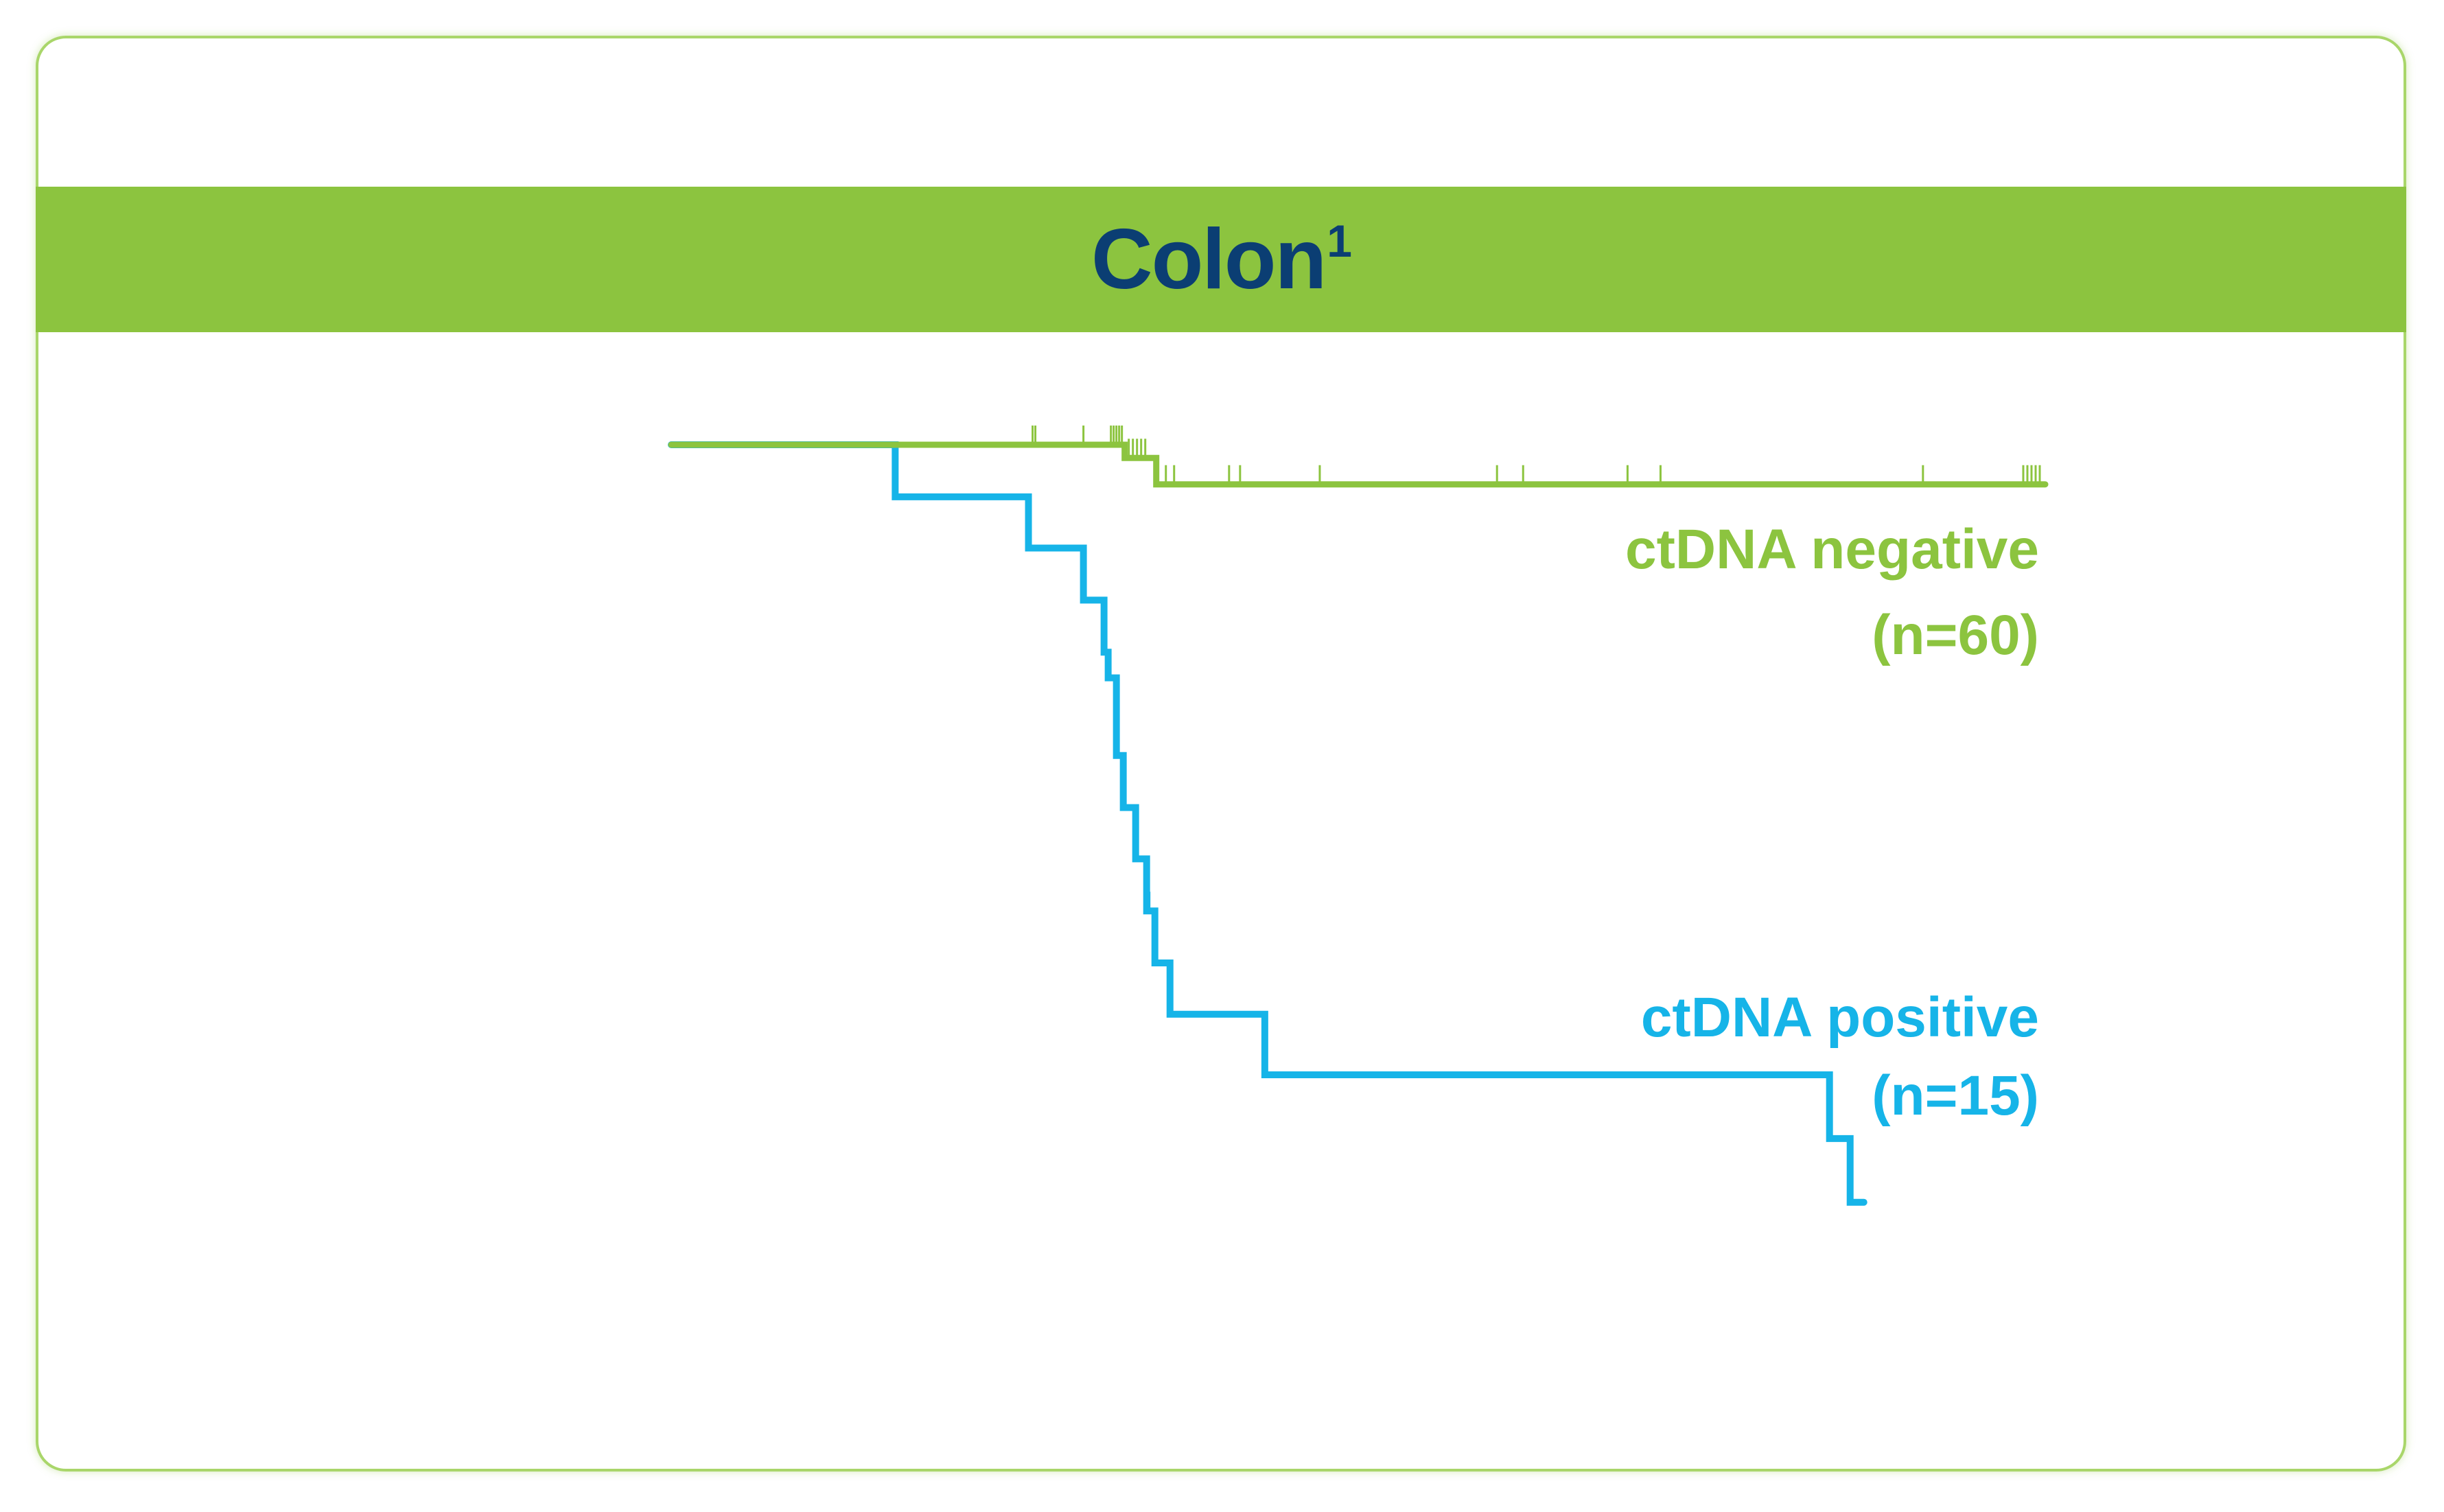 The image size is (2444, 1512). Describe the element at coordinates (1955, 635) in the screenshot. I see `legend-negative-count: (n=60)` at that location.